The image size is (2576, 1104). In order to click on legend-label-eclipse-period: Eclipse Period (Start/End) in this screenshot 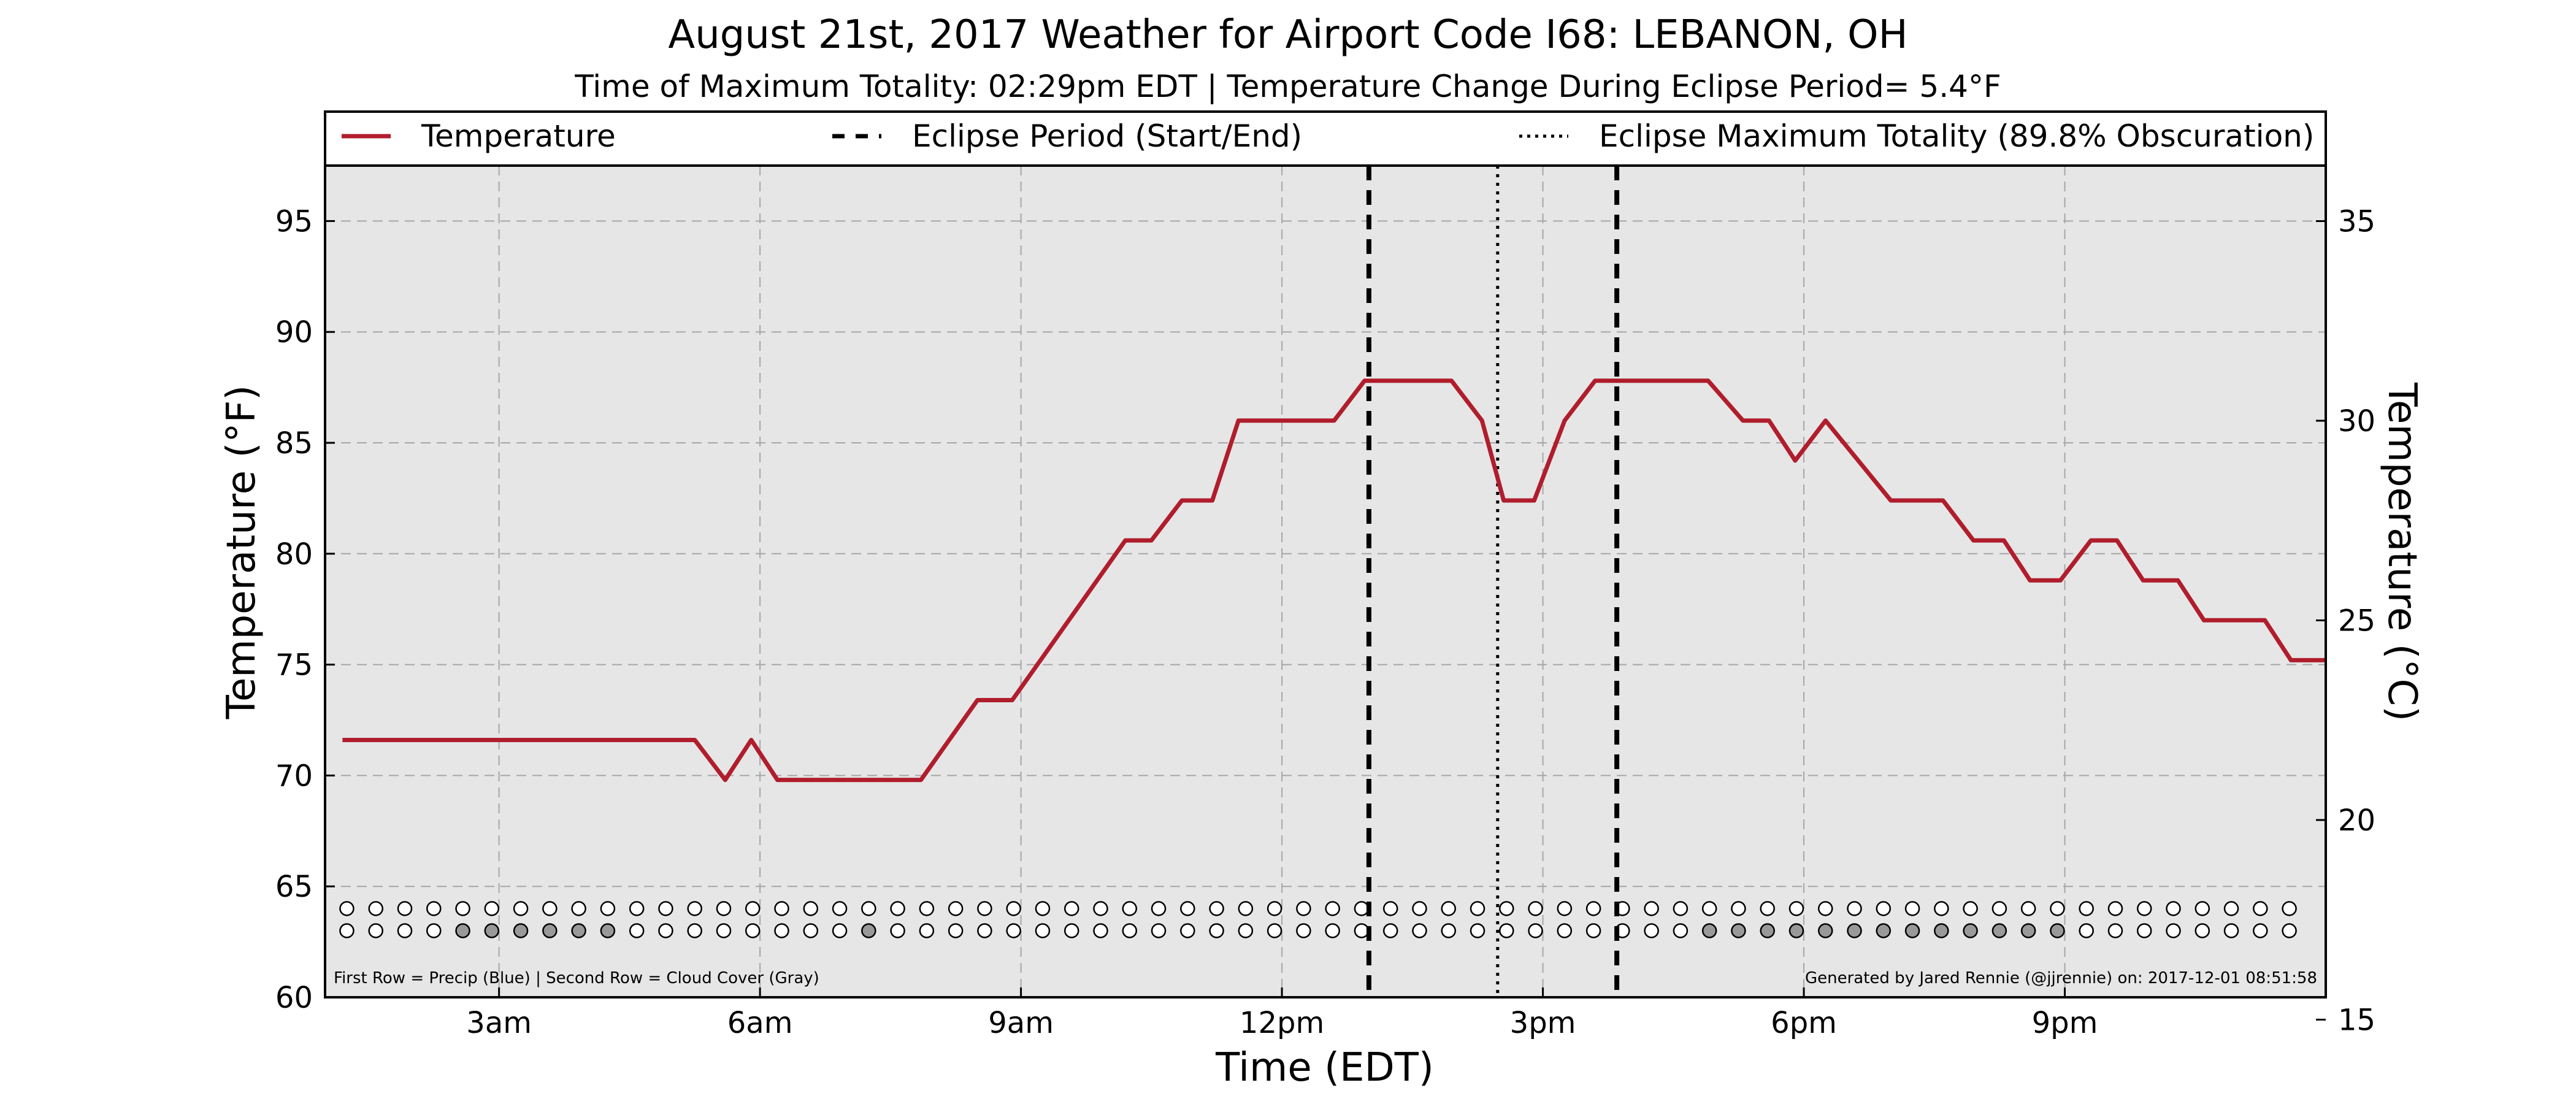, I will do `click(1107, 136)`.